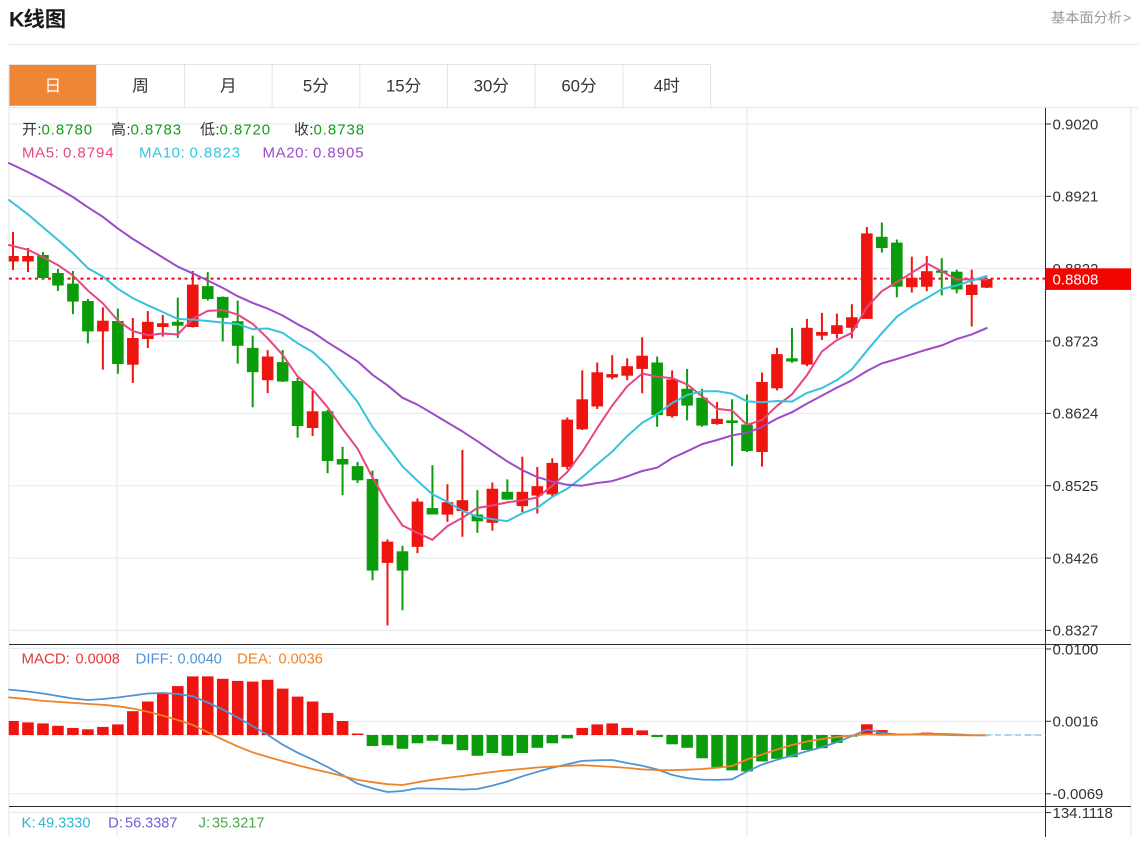  I want to click on svg-text: 0.8905, so click(339, 153).